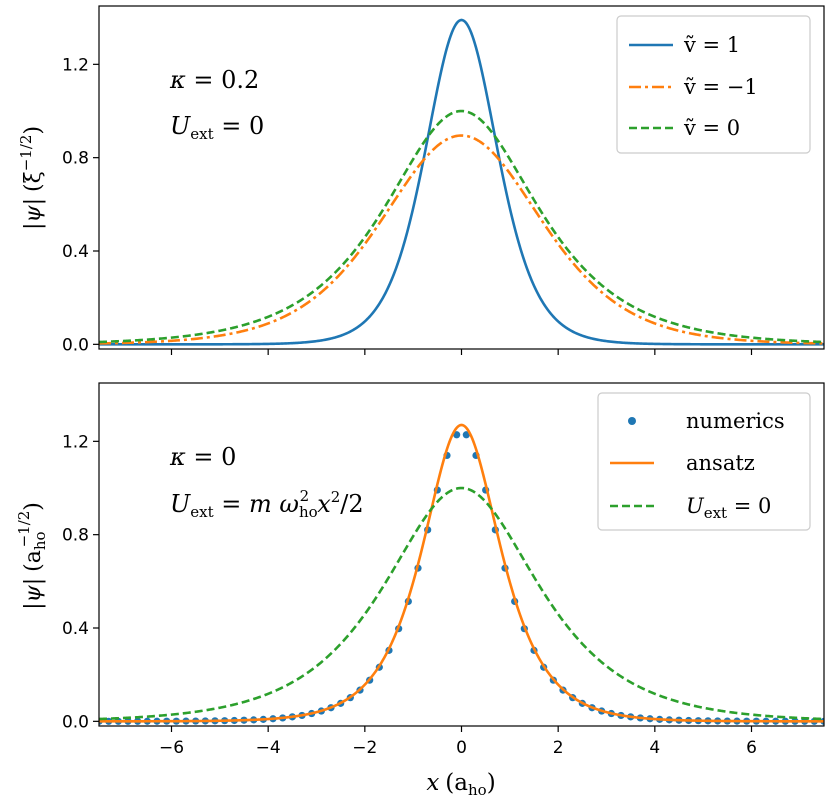 Image resolution: width=831 pixels, height=804 pixels. I want to click on bottom-annotation-kappa: κ = 0, so click(202, 457).